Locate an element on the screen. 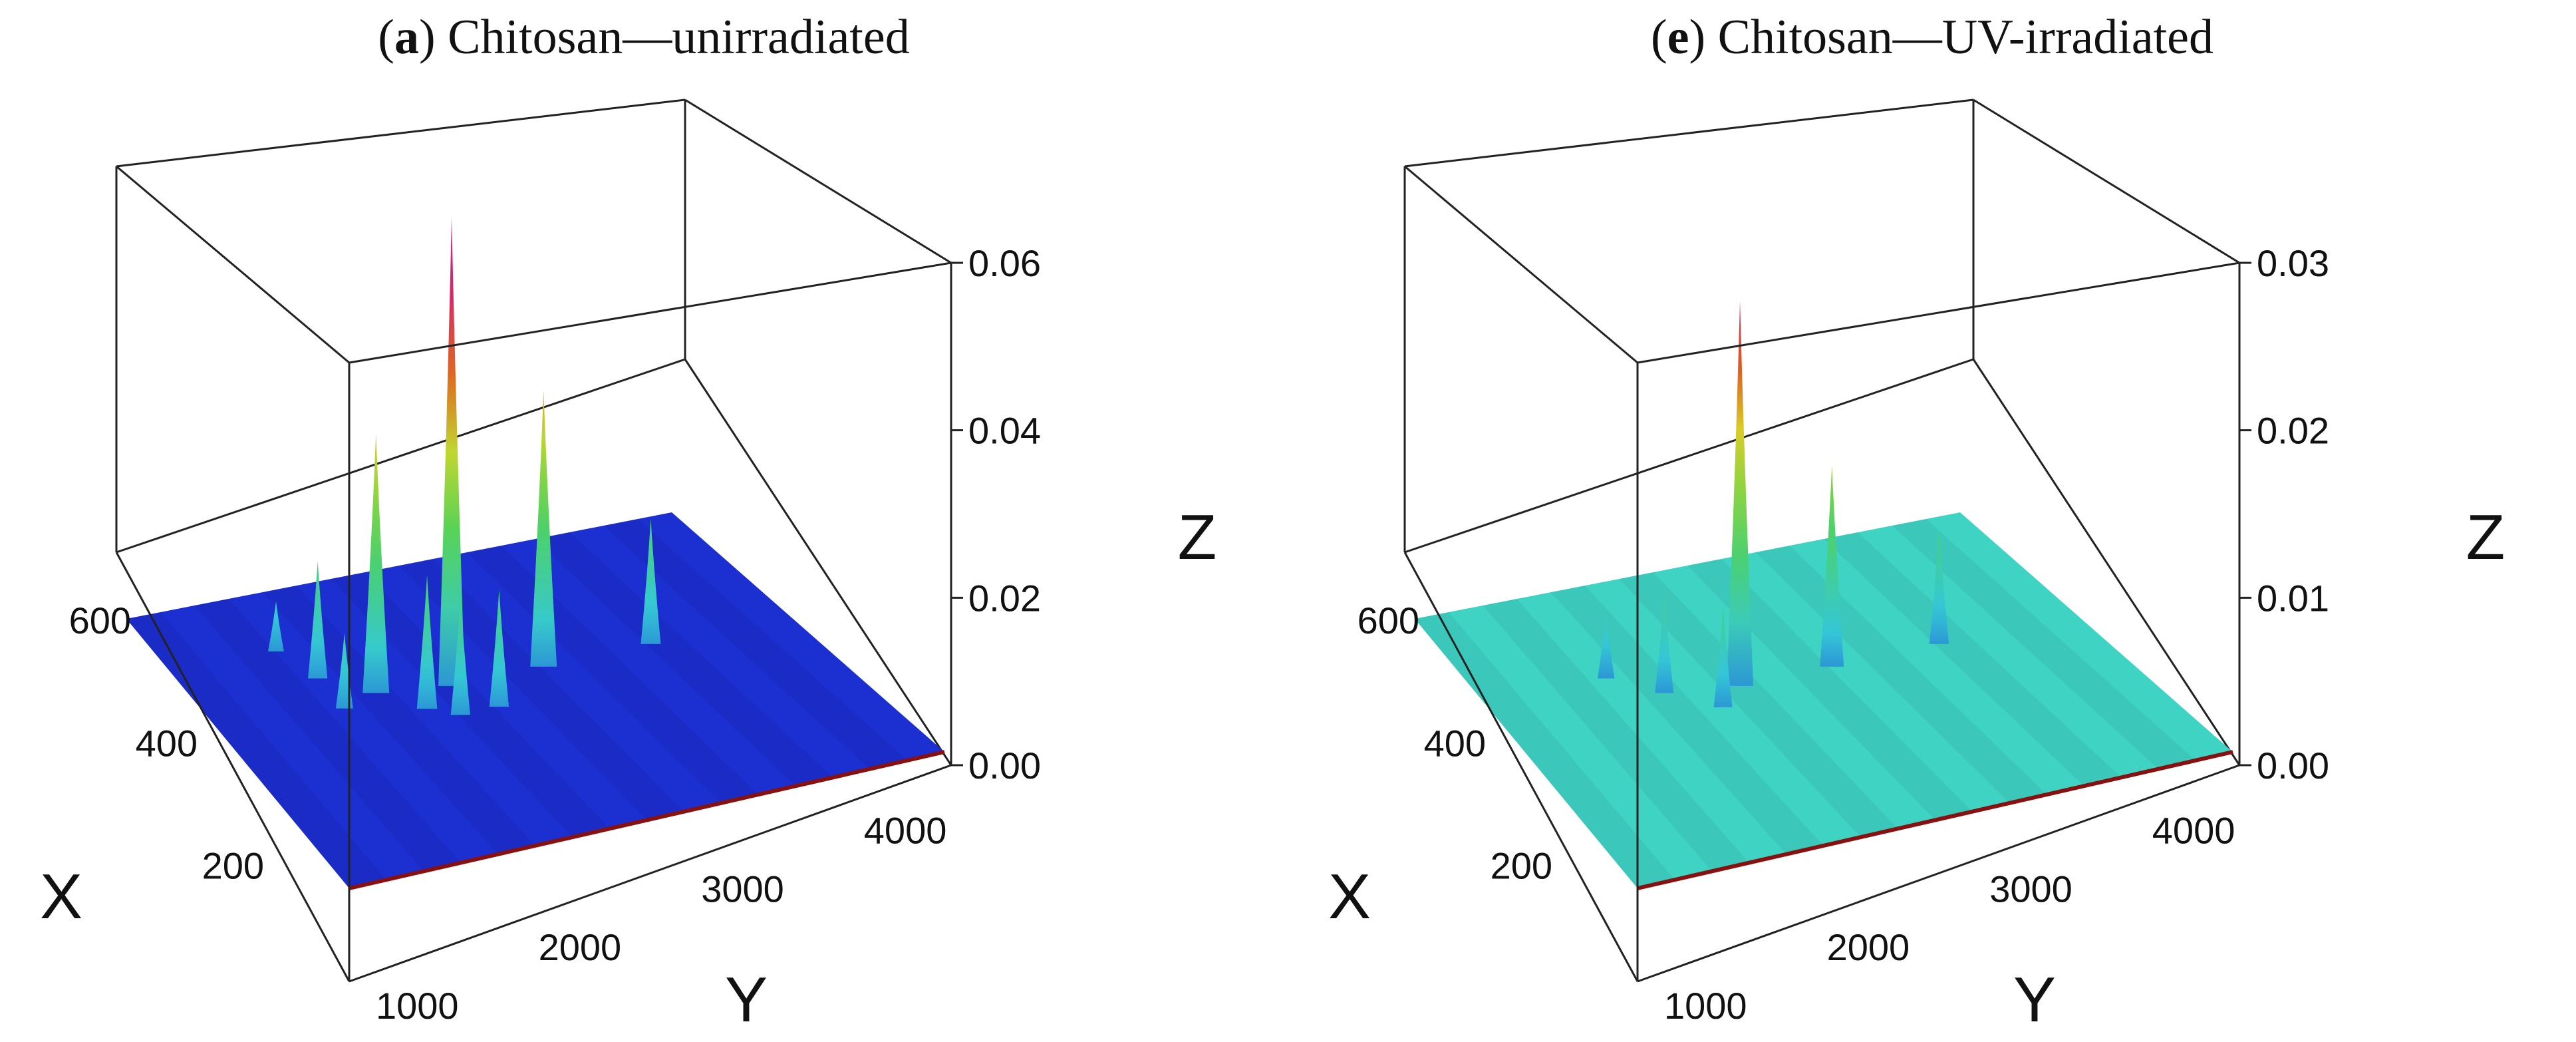 Image resolution: width=2576 pixels, height=1042 pixels. panel-title: (e) Chitosan—UV-irradiated is located at coordinates (1932, 37).